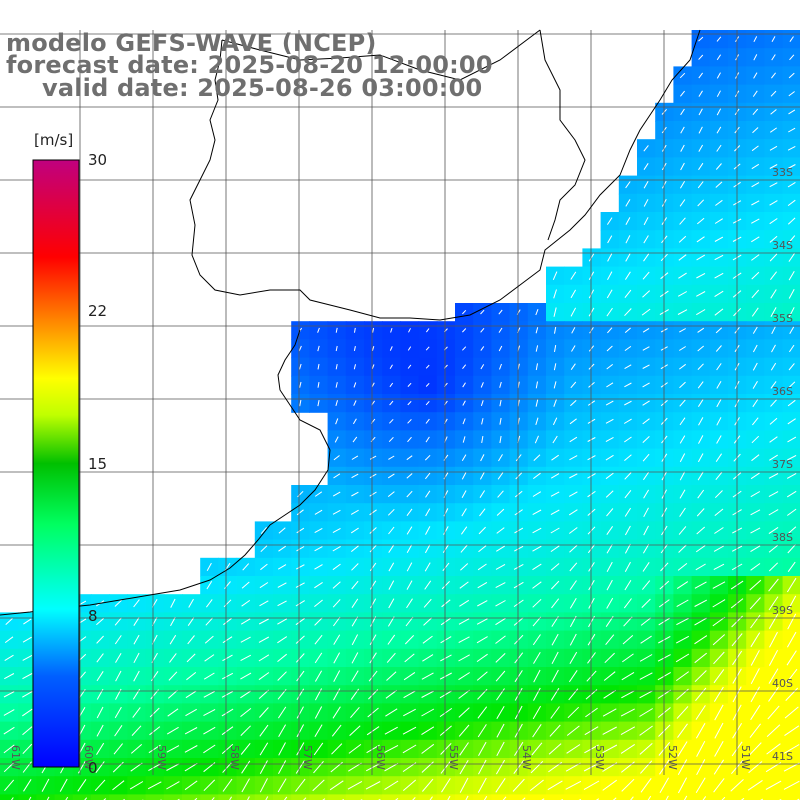  I want to click on colorbar-tick-22: 22, so click(98, 311).